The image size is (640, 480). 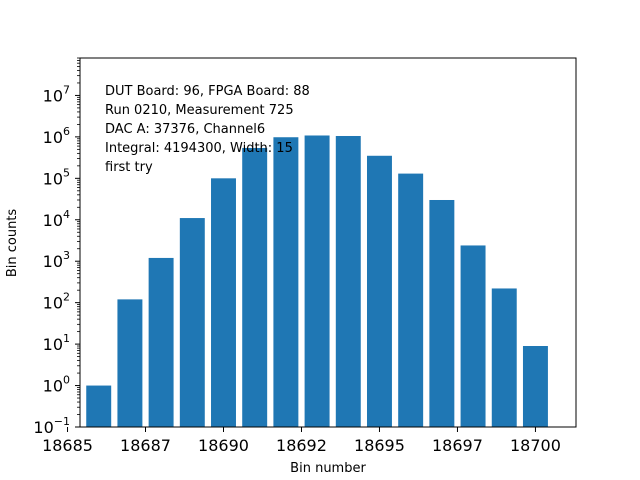 I want to click on x-tick-label: 18687, so click(x=145, y=445).